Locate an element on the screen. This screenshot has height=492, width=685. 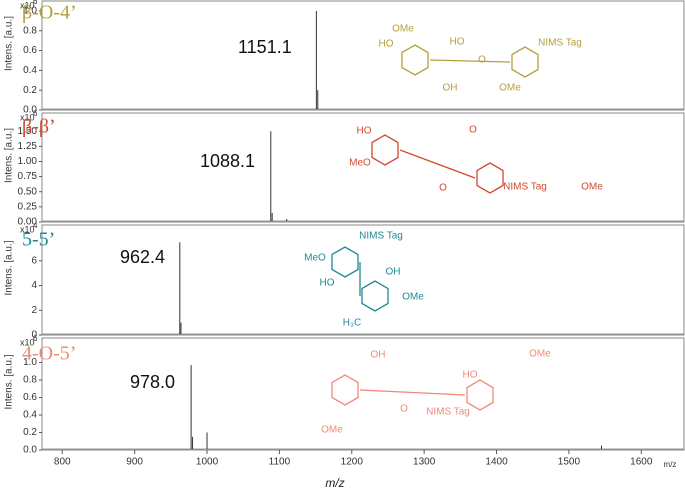
panel-title: β-O-4’ is located at coordinates (49, 13).